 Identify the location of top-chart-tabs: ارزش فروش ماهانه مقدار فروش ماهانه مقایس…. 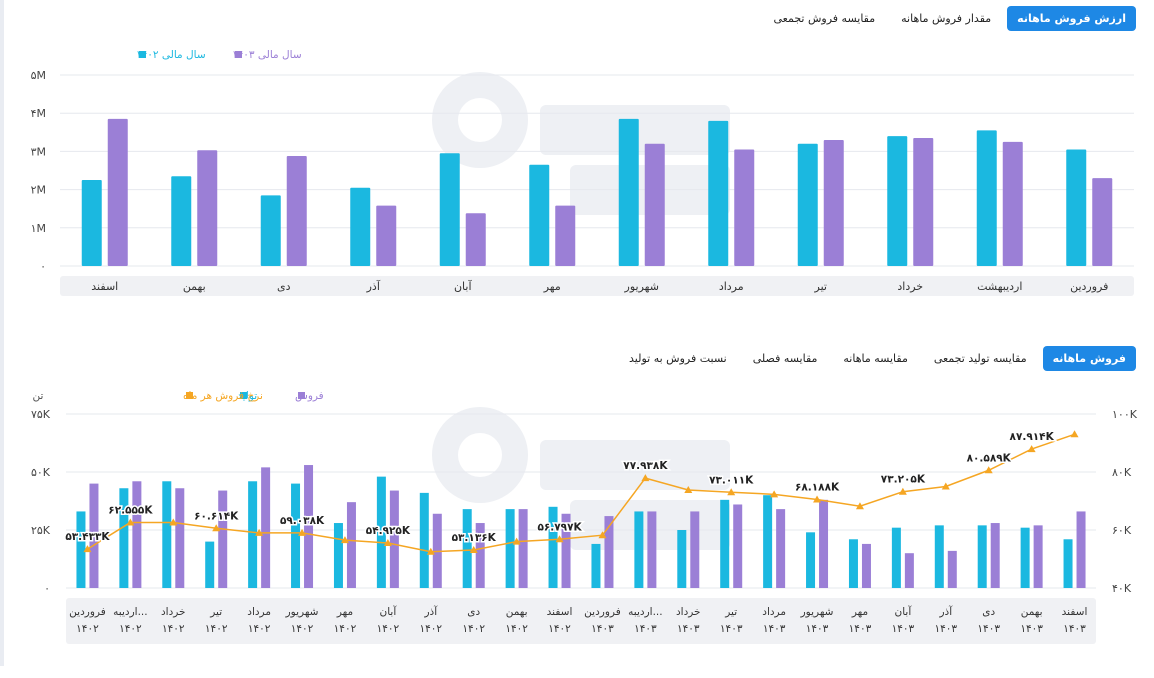
(950, 18).